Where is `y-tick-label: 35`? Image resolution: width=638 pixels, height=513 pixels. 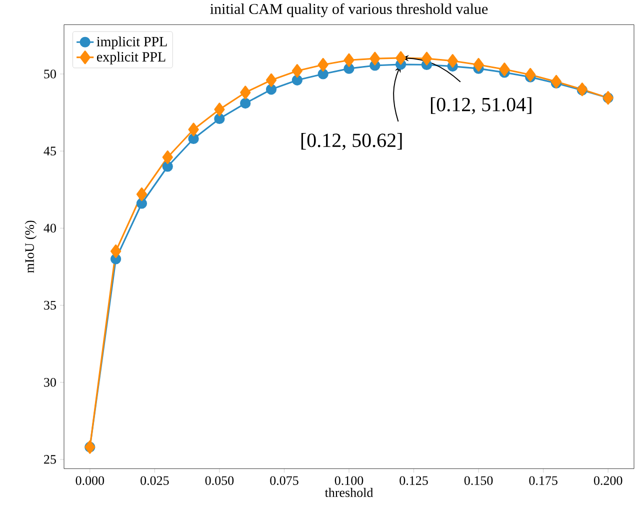
y-tick-label: 35 is located at coordinates (50, 305).